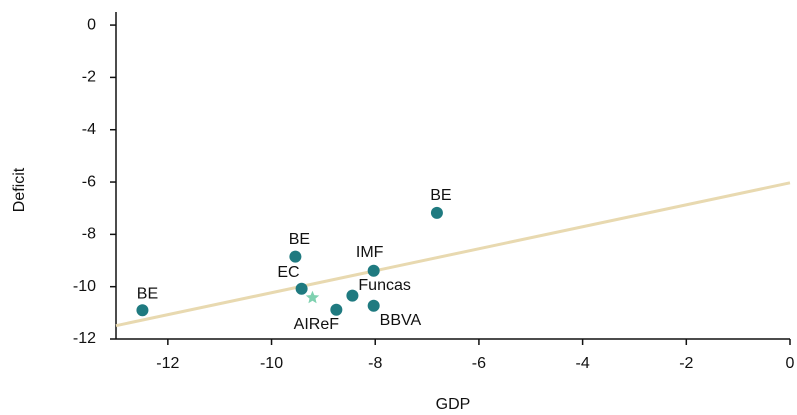  I want to click on x-axis-label: GDP, so click(453, 404).